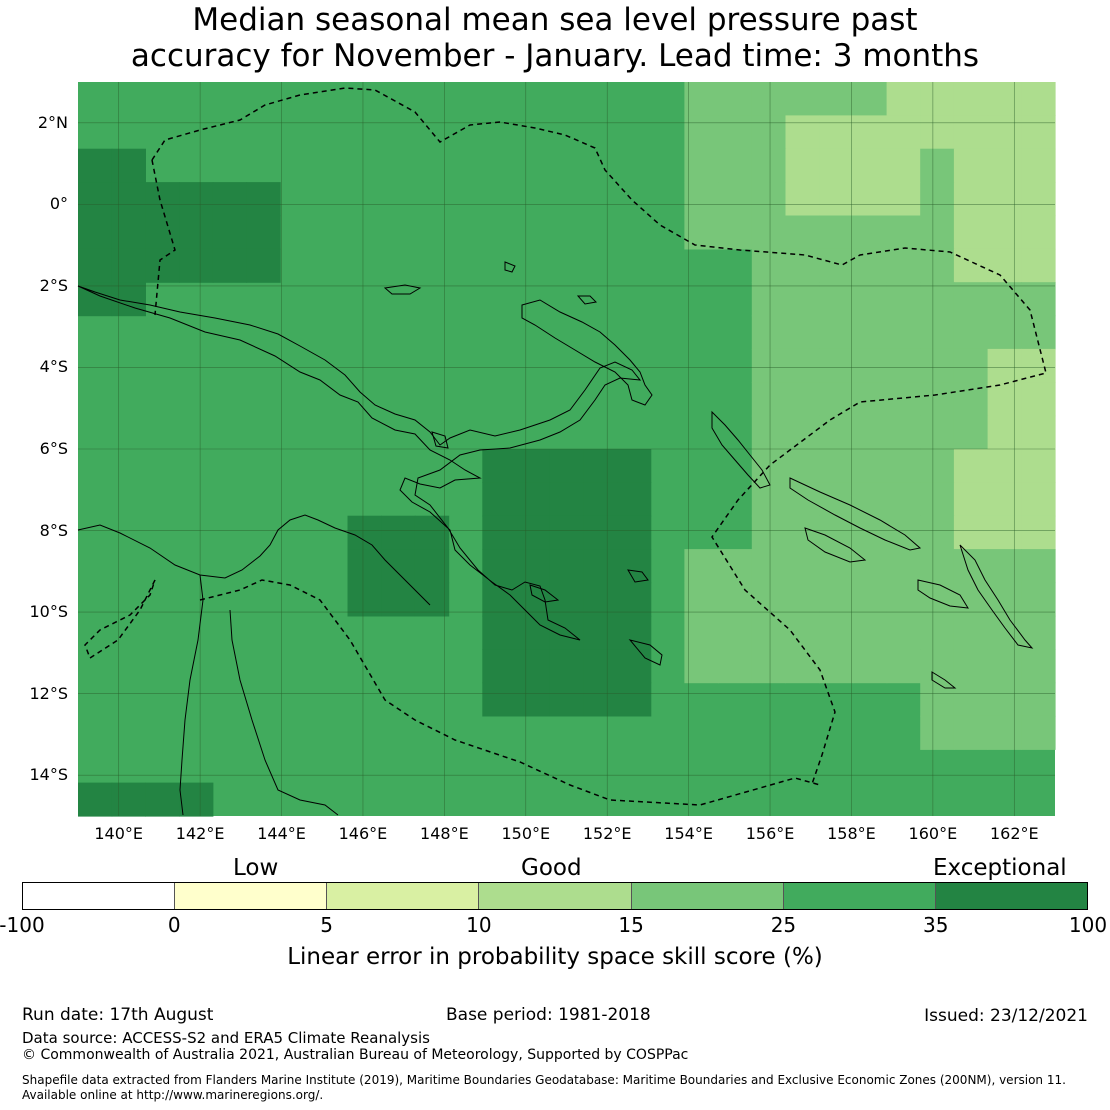 This screenshot has width=1110, height=1110. I want to click on x-tick-label: 158°E, so click(851, 833).